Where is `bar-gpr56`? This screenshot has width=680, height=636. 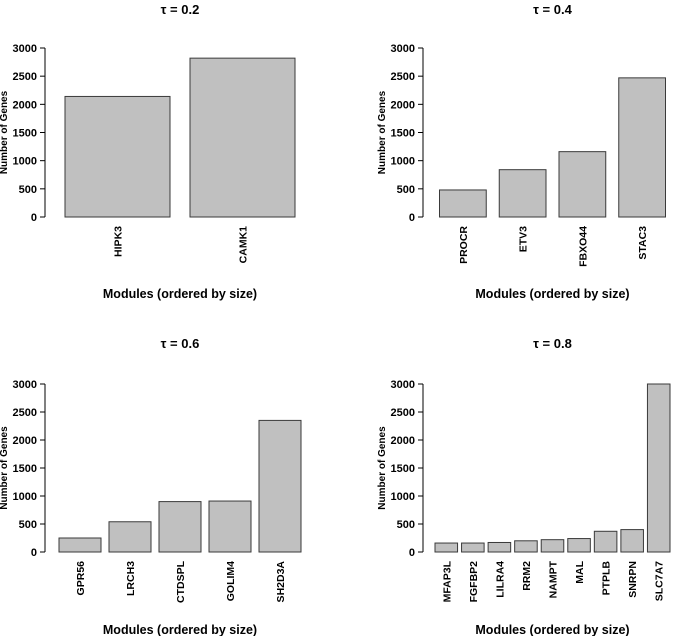
bar-gpr56 is located at coordinates (80, 545).